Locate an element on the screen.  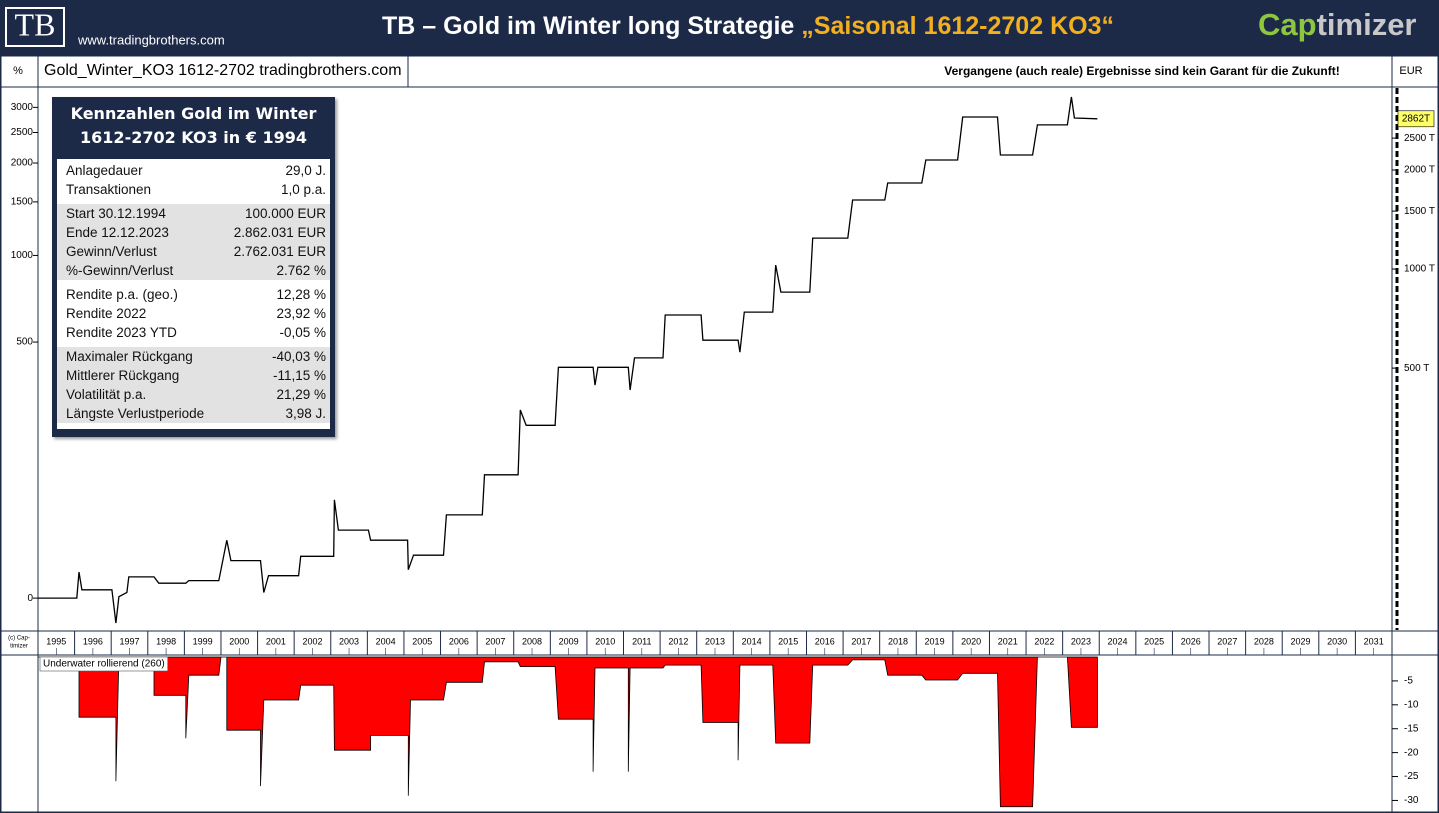
value-label: 2862T is located at coordinates (1416, 118).